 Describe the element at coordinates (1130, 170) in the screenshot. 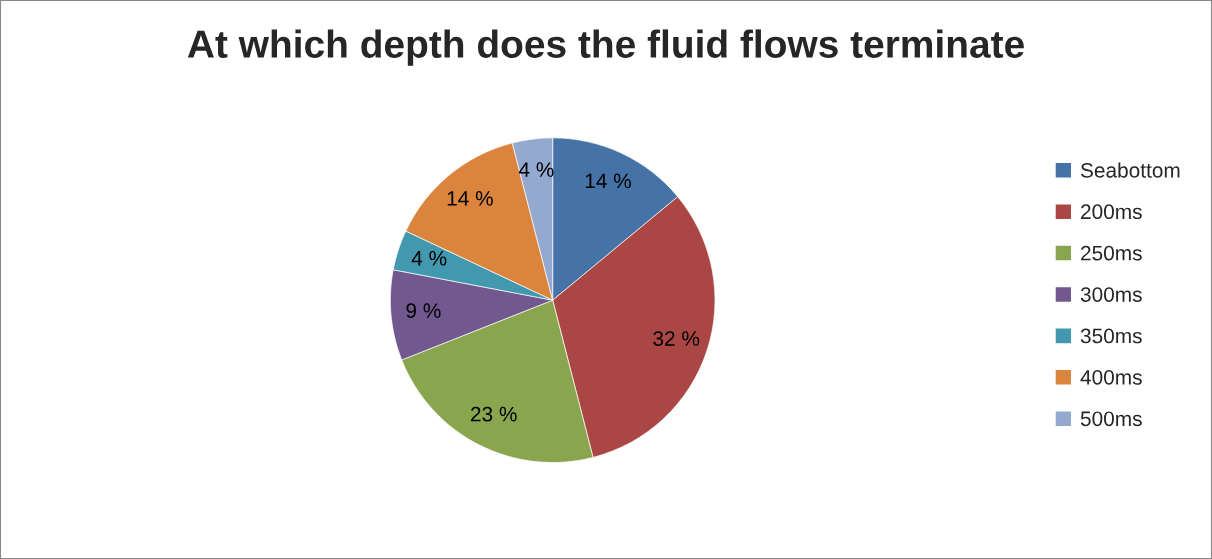

I see `legend-label: Seabottom` at that location.